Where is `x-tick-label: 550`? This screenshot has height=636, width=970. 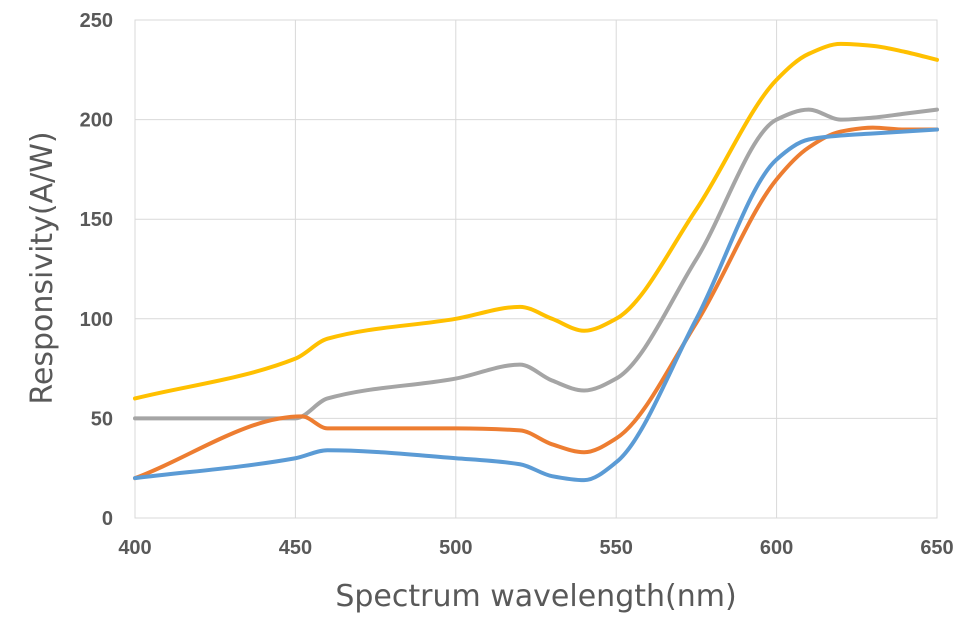 x-tick-label: 550 is located at coordinates (616, 548).